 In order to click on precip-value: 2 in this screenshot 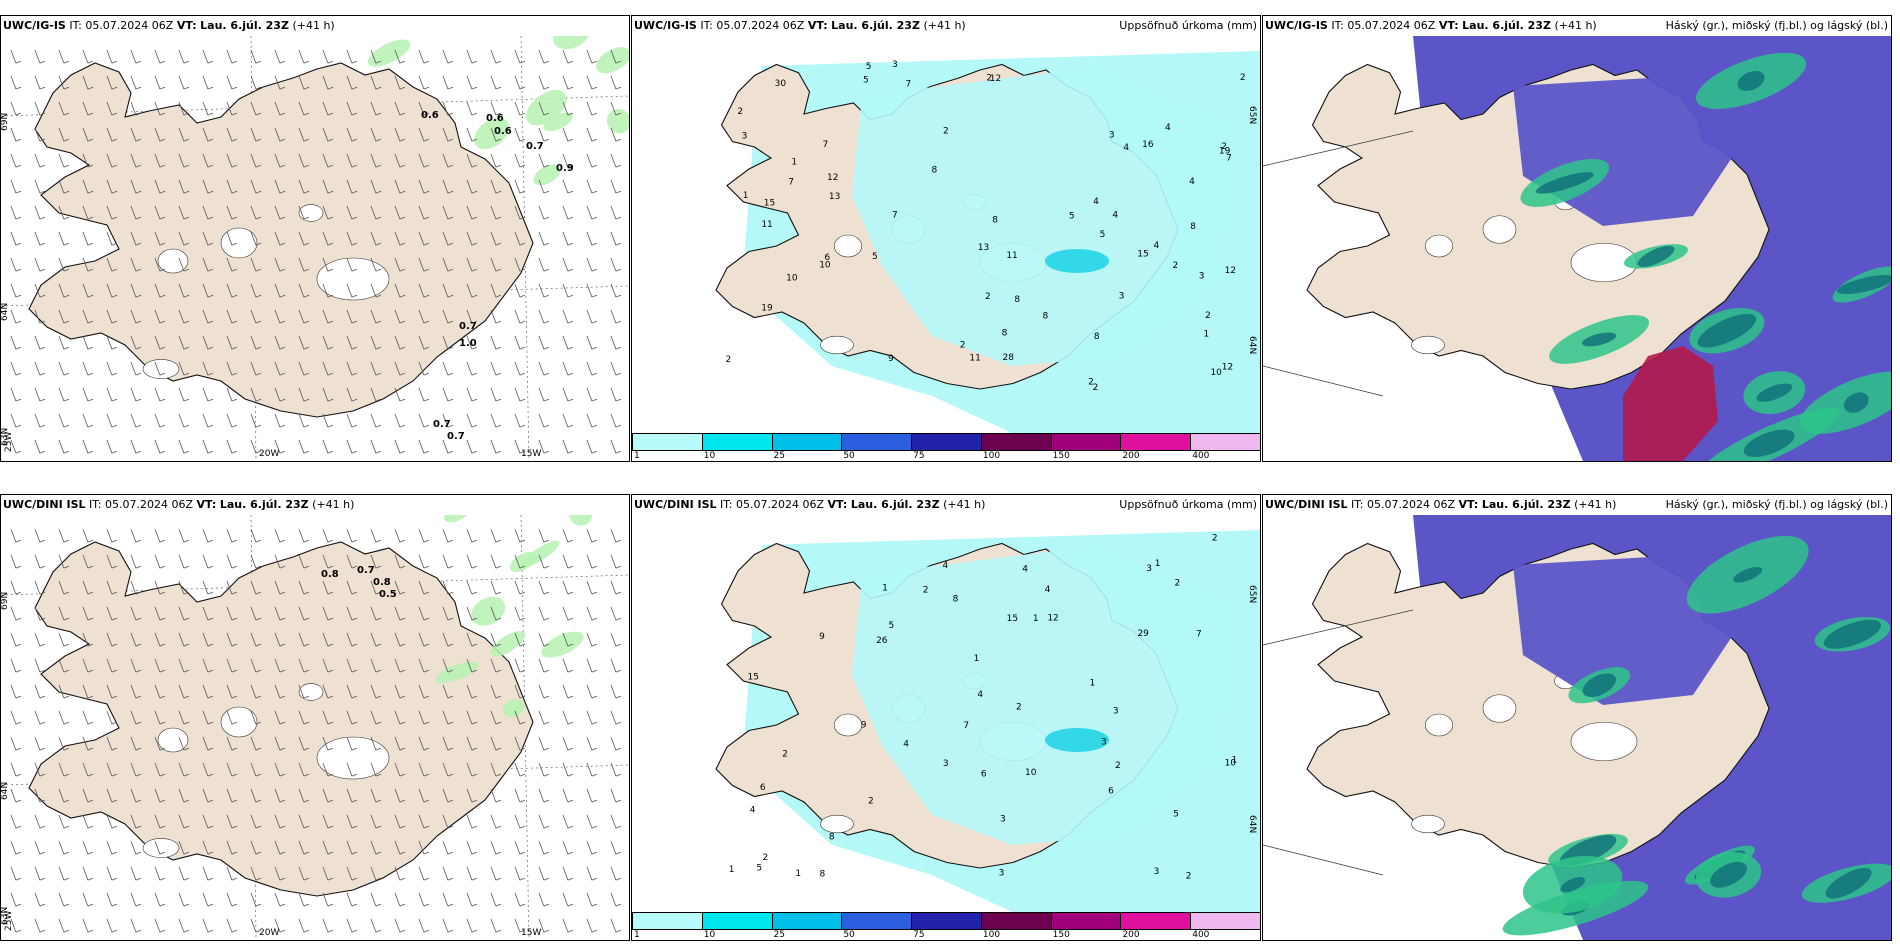, I will do `click(740, 112)`.